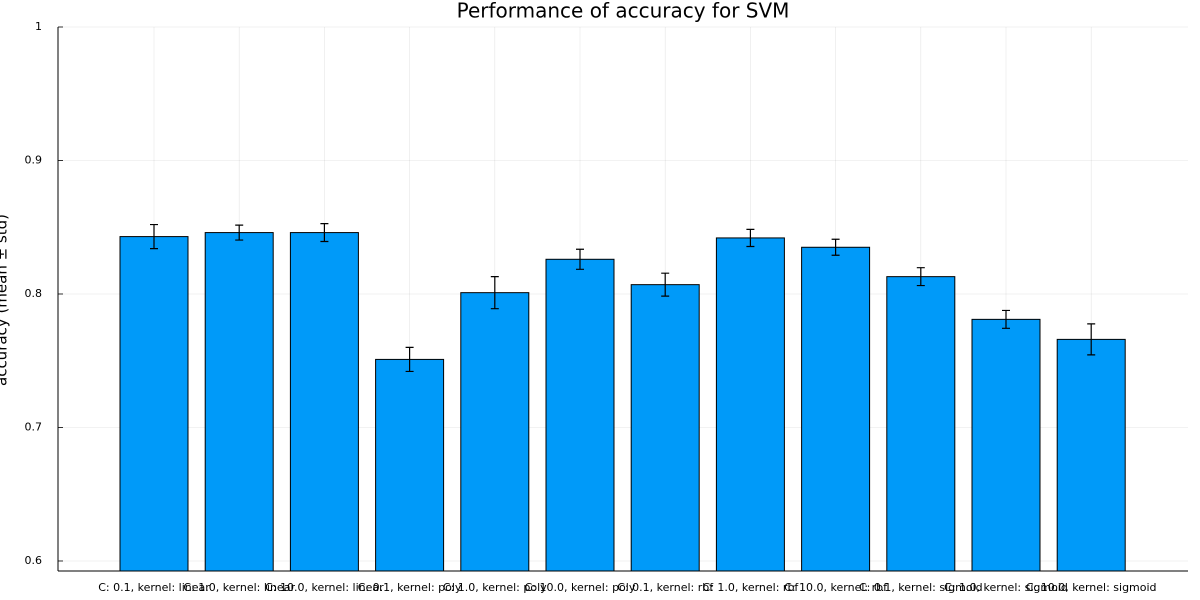 This screenshot has height=600, width=1200. I want to click on x-tick-label: C: 0.1, kernel: linear, so click(154, 587).